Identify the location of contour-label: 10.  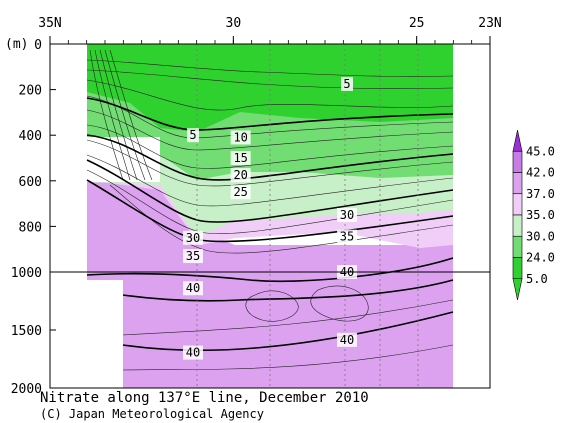
(240, 137).